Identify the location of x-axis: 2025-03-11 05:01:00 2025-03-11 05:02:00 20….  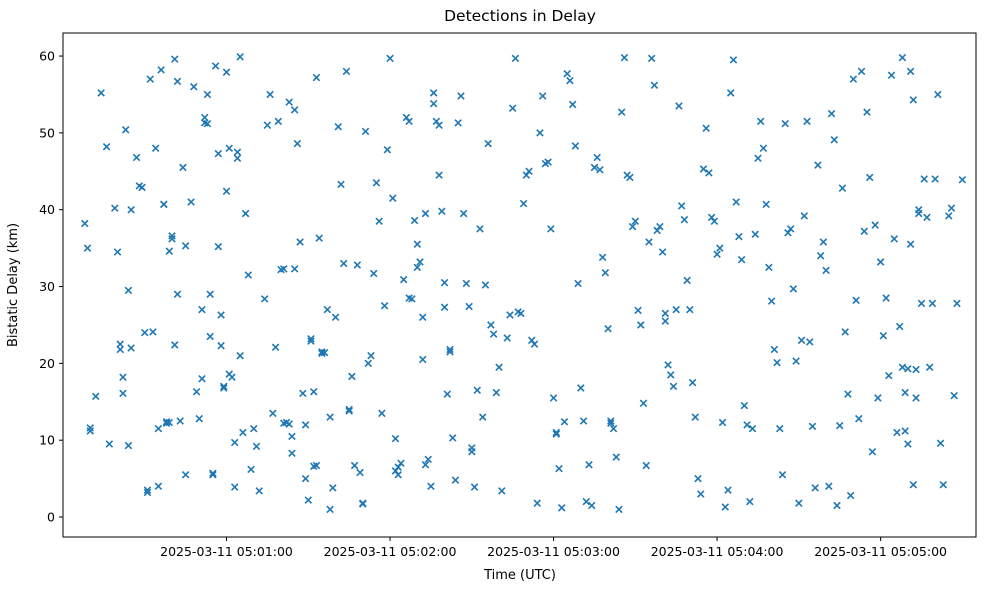
(553, 548).